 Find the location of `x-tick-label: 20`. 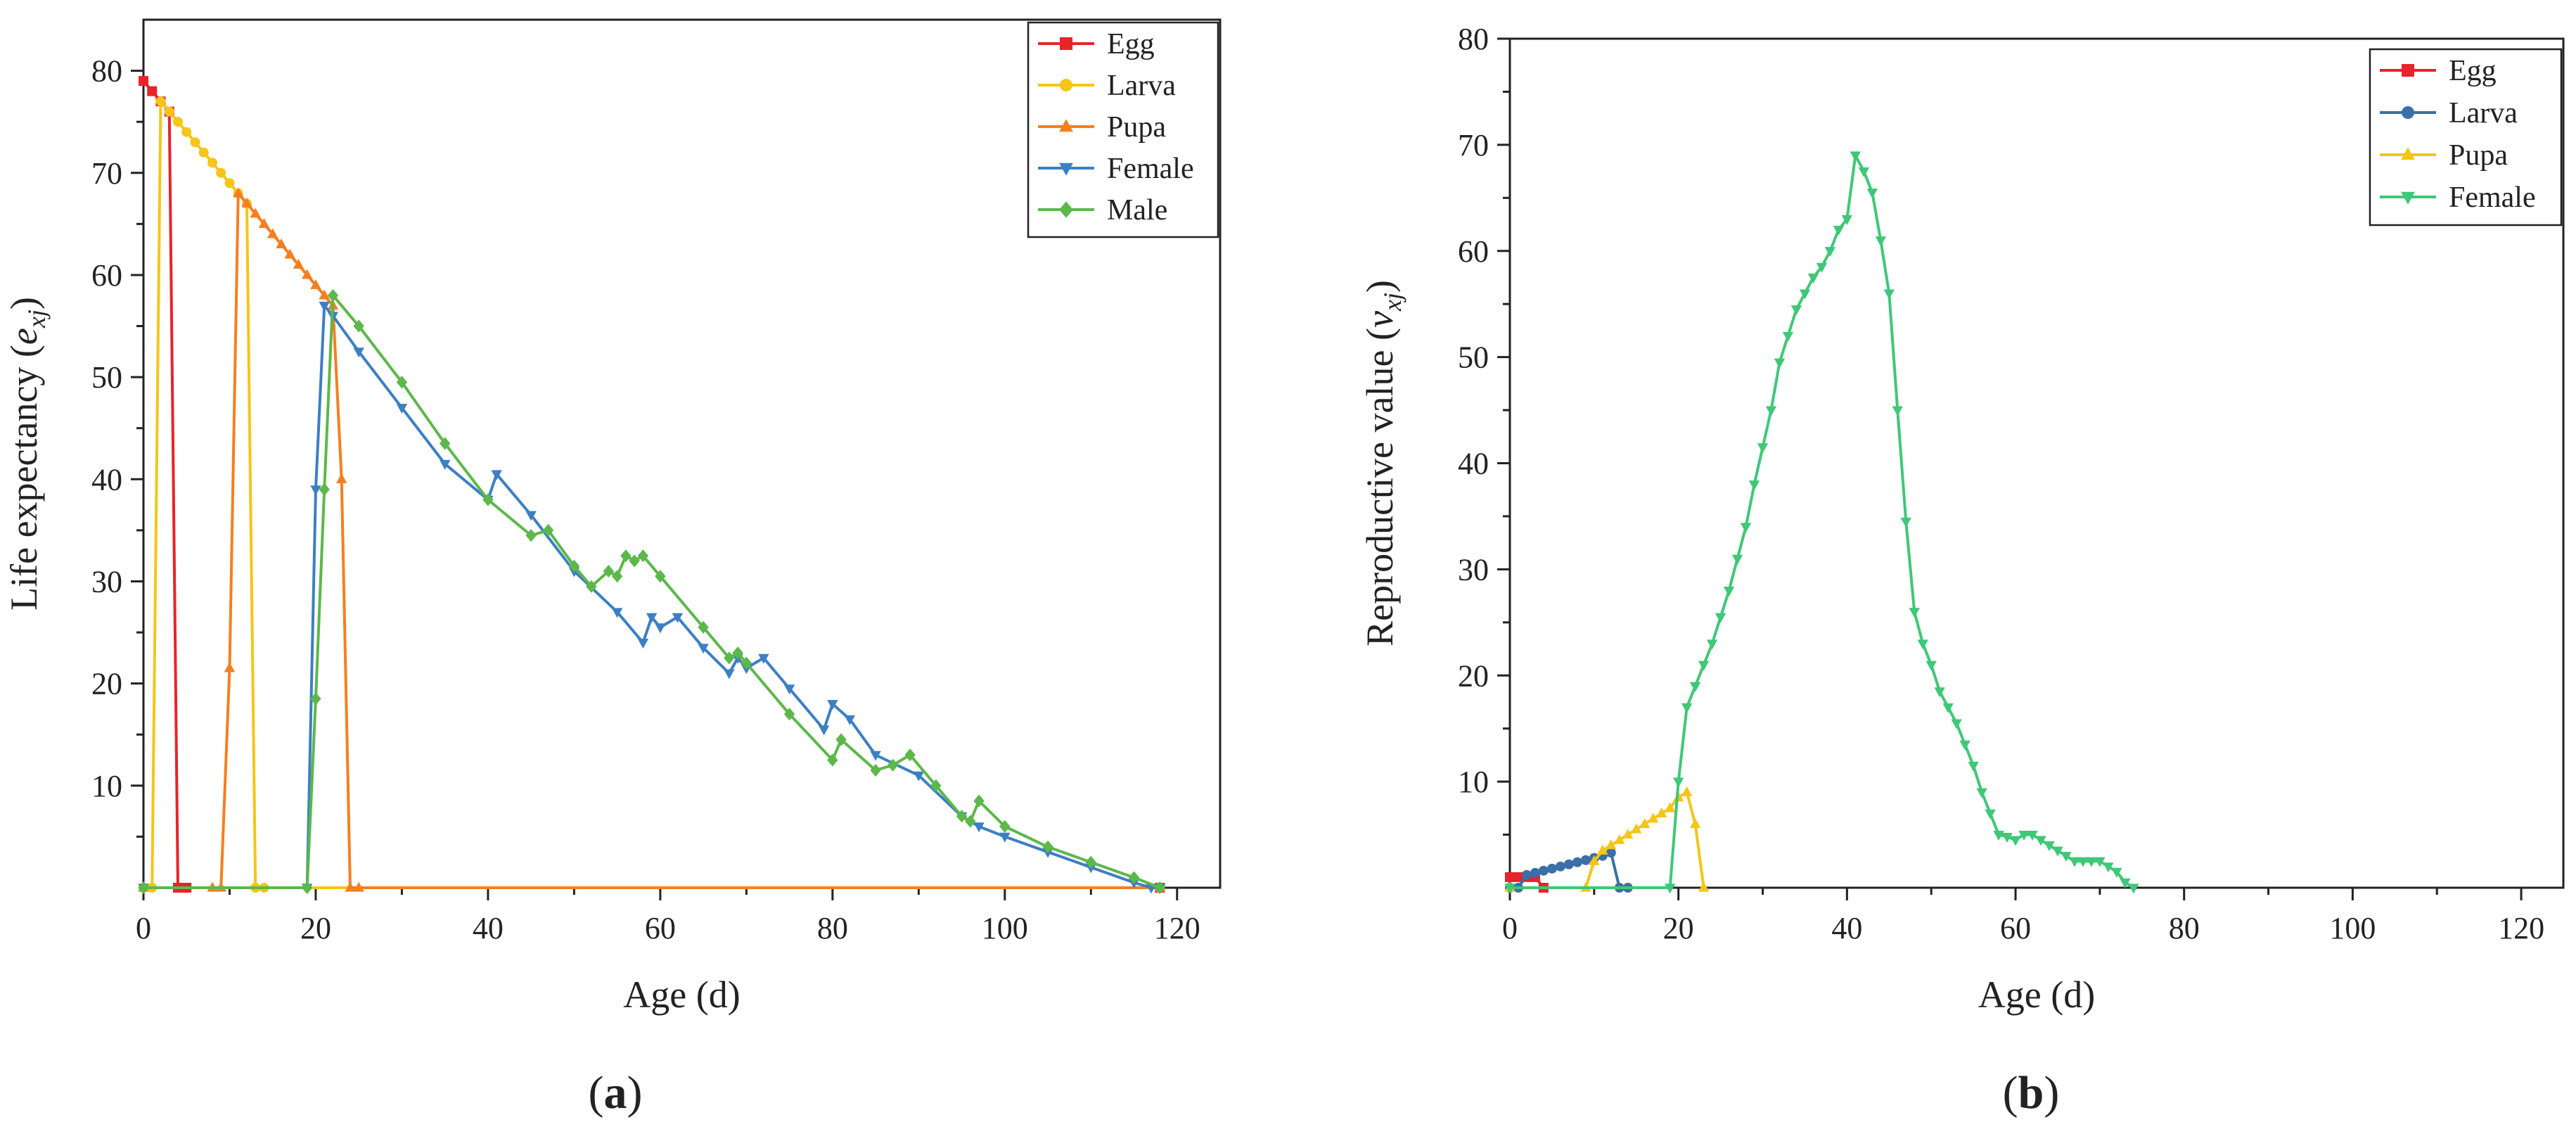

x-tick-label: 20 is located at coordinates (315, 928).